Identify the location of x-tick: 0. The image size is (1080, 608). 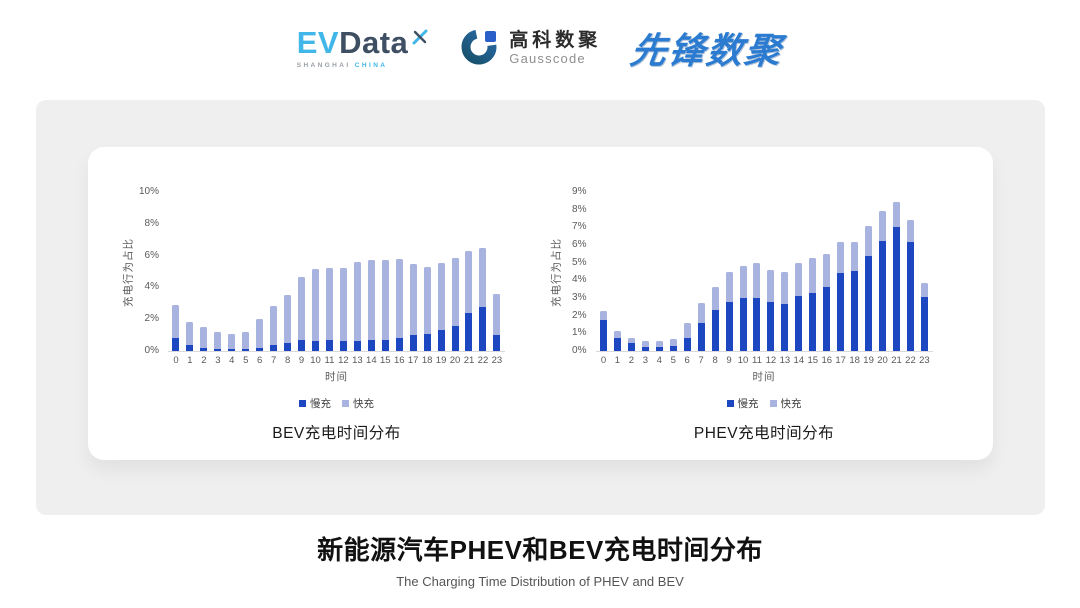
(603, 360).